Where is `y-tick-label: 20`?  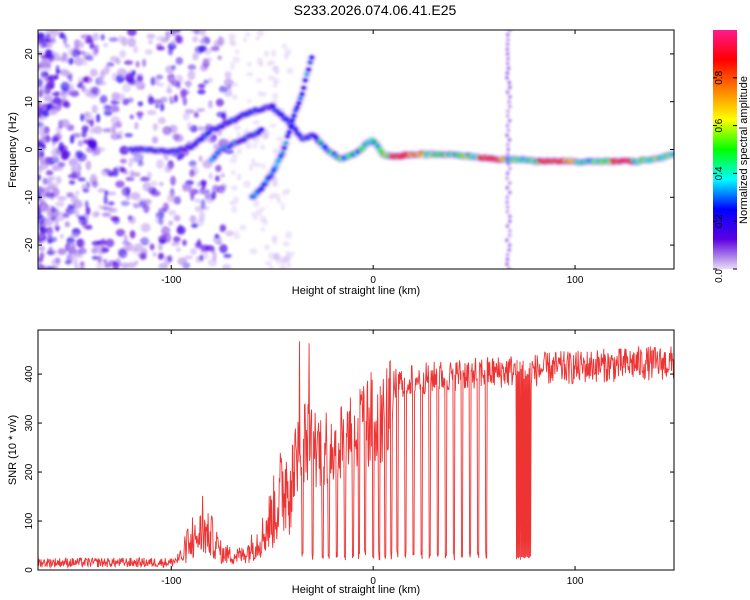 y-tick-label: 20 is located at coordinates (29, 54).